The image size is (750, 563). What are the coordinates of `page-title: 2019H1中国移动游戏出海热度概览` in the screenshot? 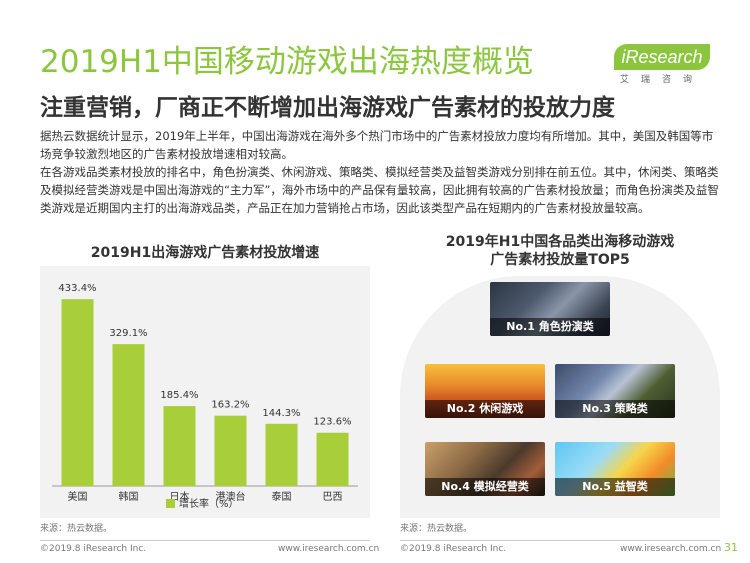 It's located at (287, 62).